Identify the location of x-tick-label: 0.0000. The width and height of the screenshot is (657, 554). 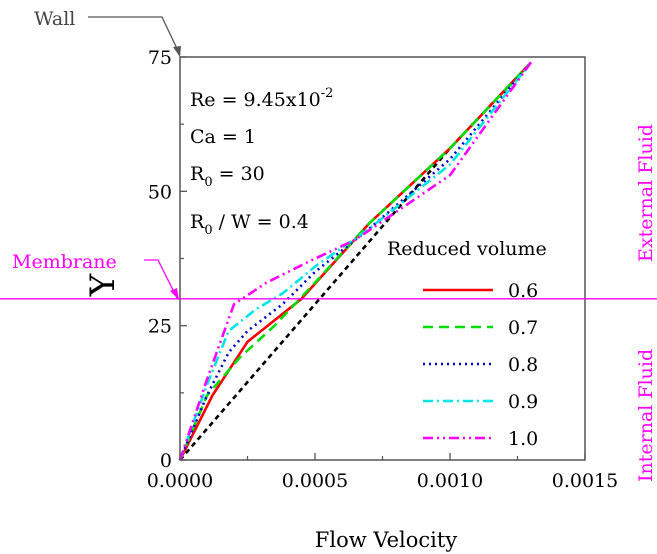
(180, 481).